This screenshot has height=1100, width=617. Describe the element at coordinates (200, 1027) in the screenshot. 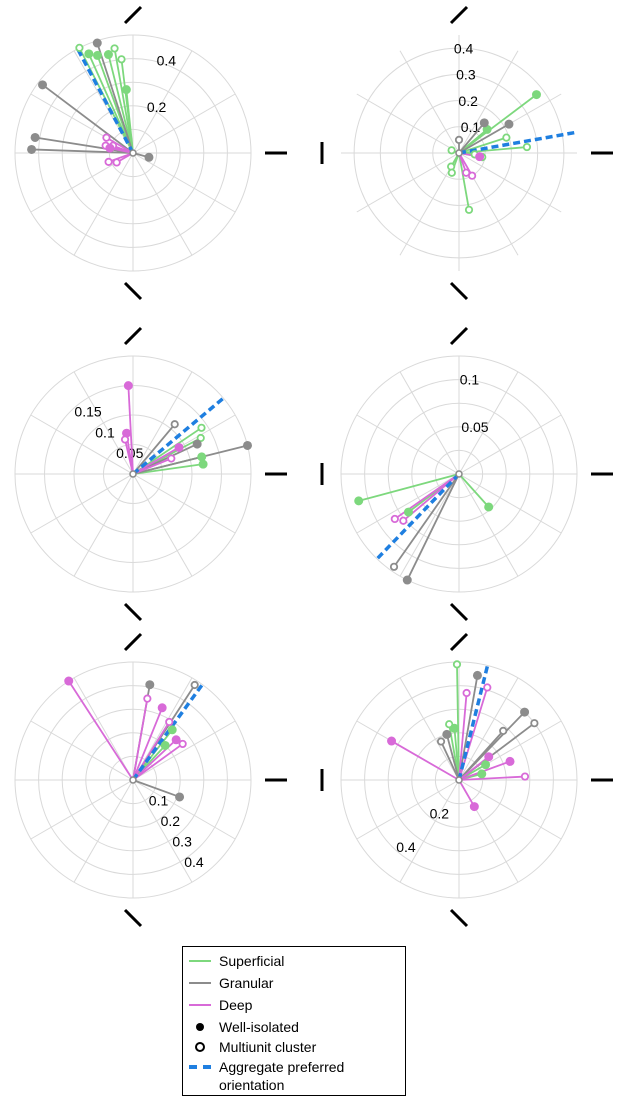

I see `filled-marker-swatch` at that location.